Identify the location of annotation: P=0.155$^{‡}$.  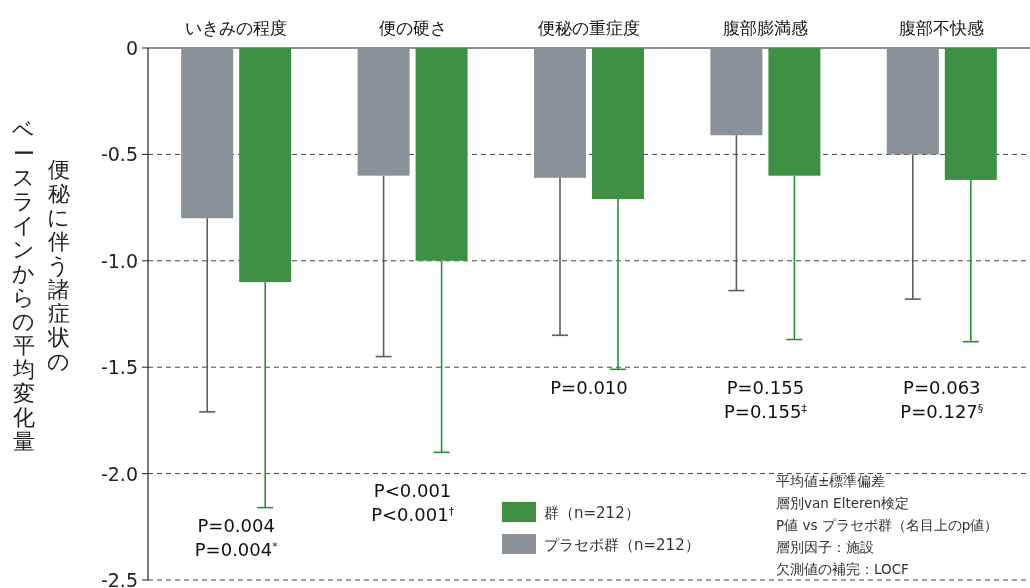
(765, 411).